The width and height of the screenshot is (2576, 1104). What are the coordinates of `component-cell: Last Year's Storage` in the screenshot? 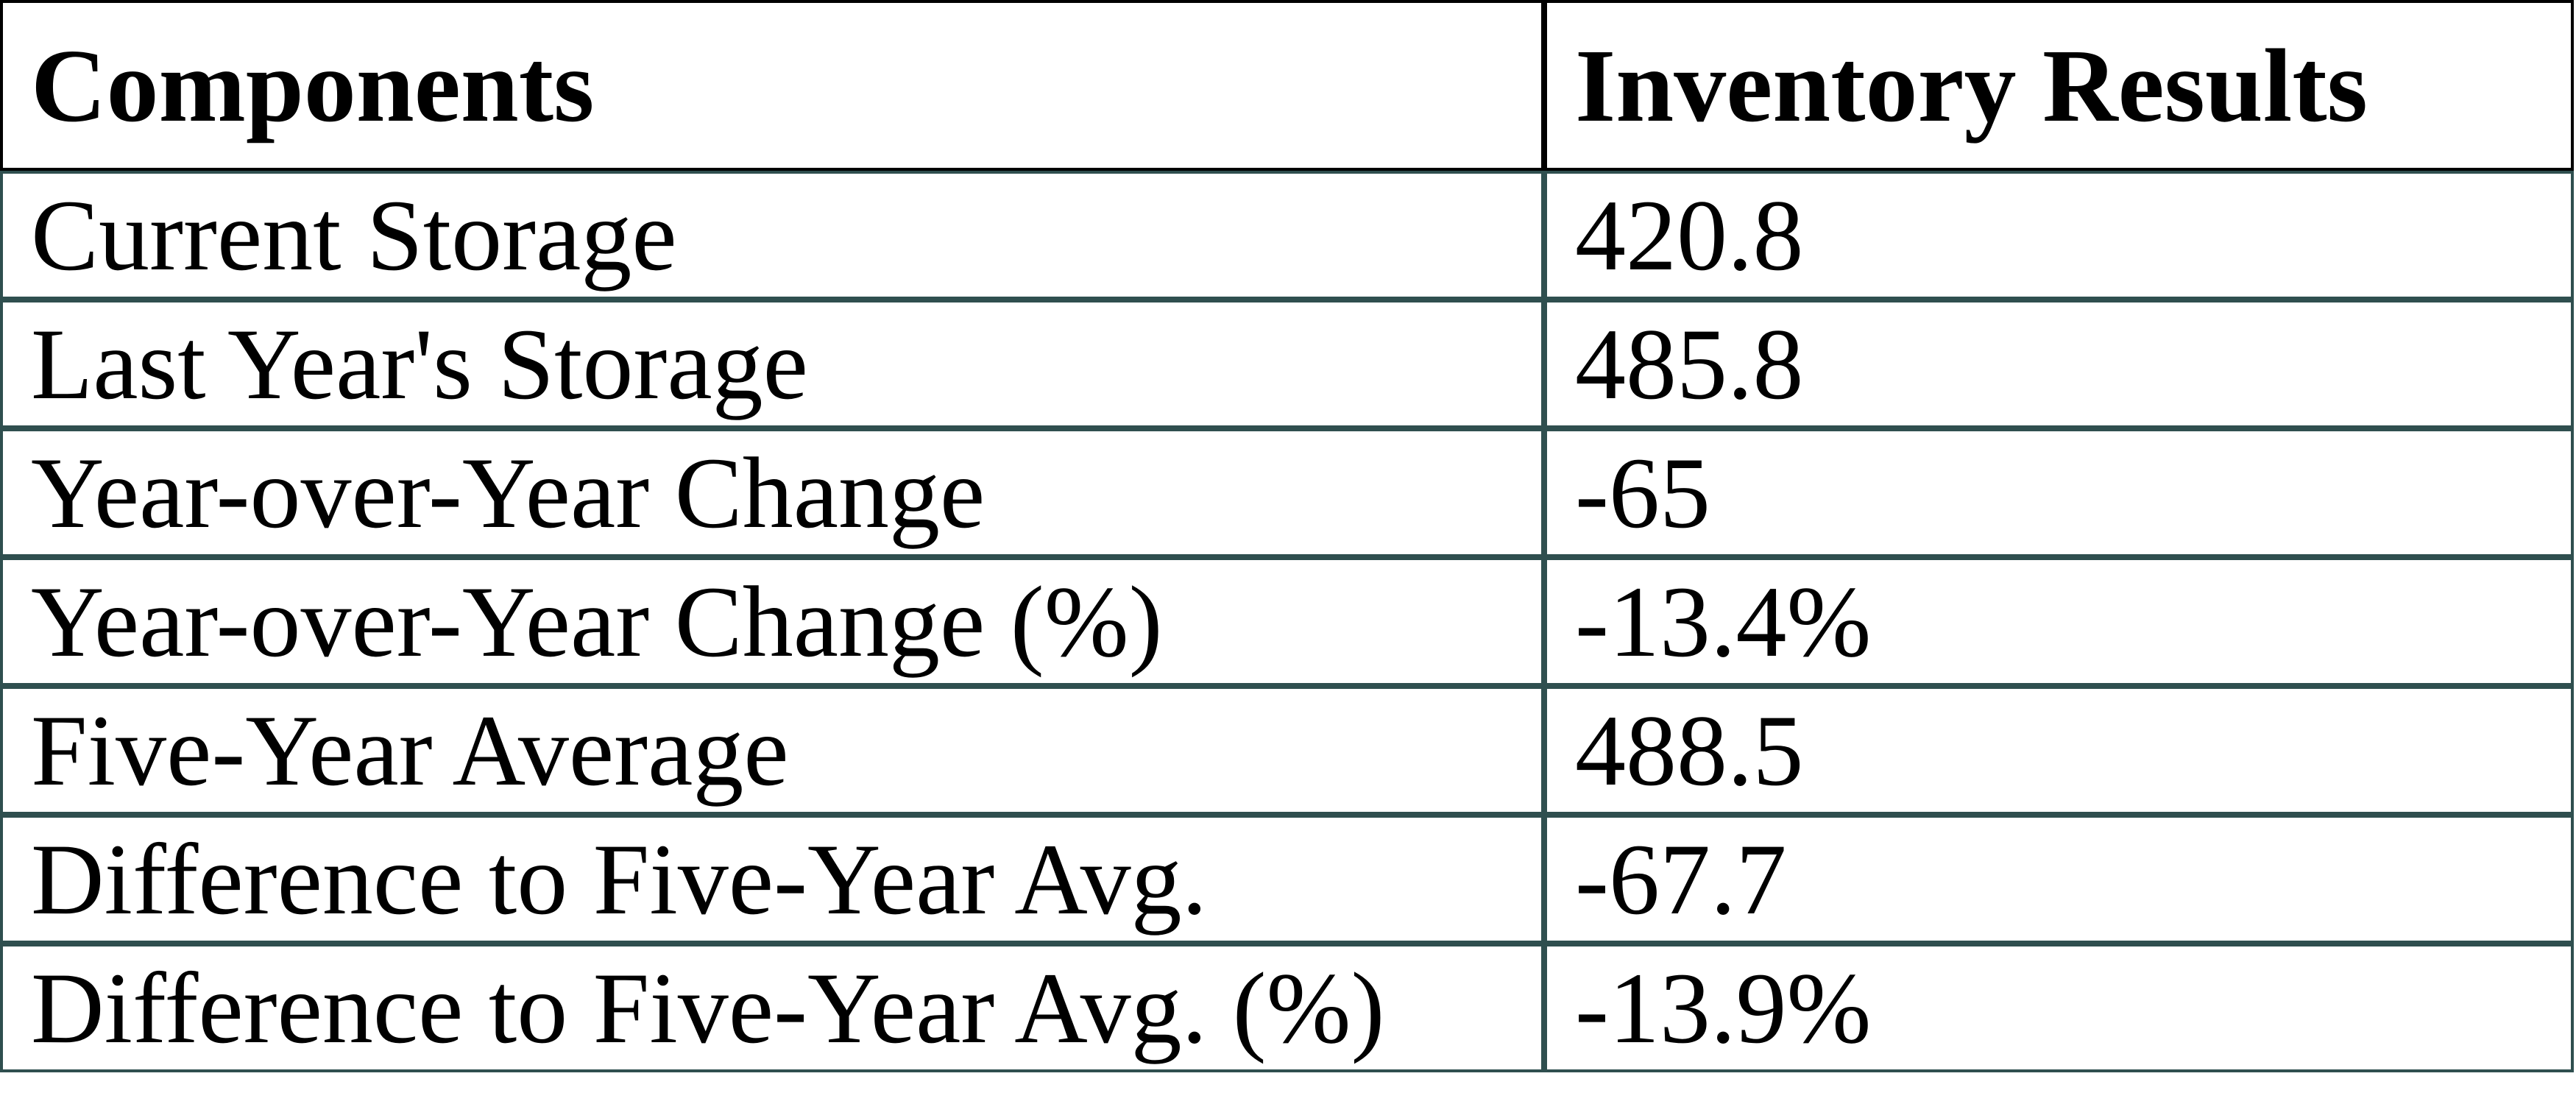 It's located at (772, 364).